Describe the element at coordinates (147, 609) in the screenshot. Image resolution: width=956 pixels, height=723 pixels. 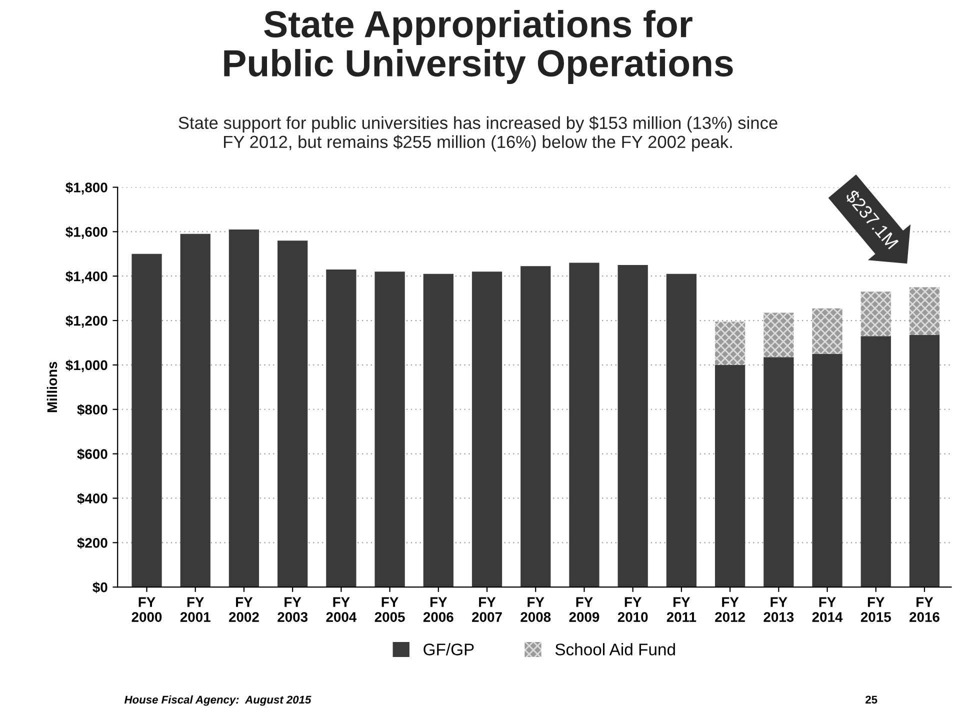
I see `x-tick-label: FY 2000` at that location.